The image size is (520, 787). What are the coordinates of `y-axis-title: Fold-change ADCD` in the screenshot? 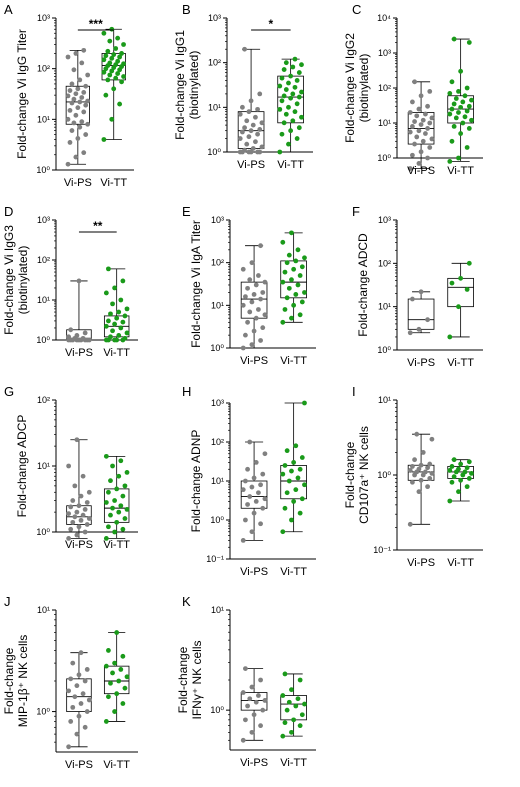 It's located at (363, 285).